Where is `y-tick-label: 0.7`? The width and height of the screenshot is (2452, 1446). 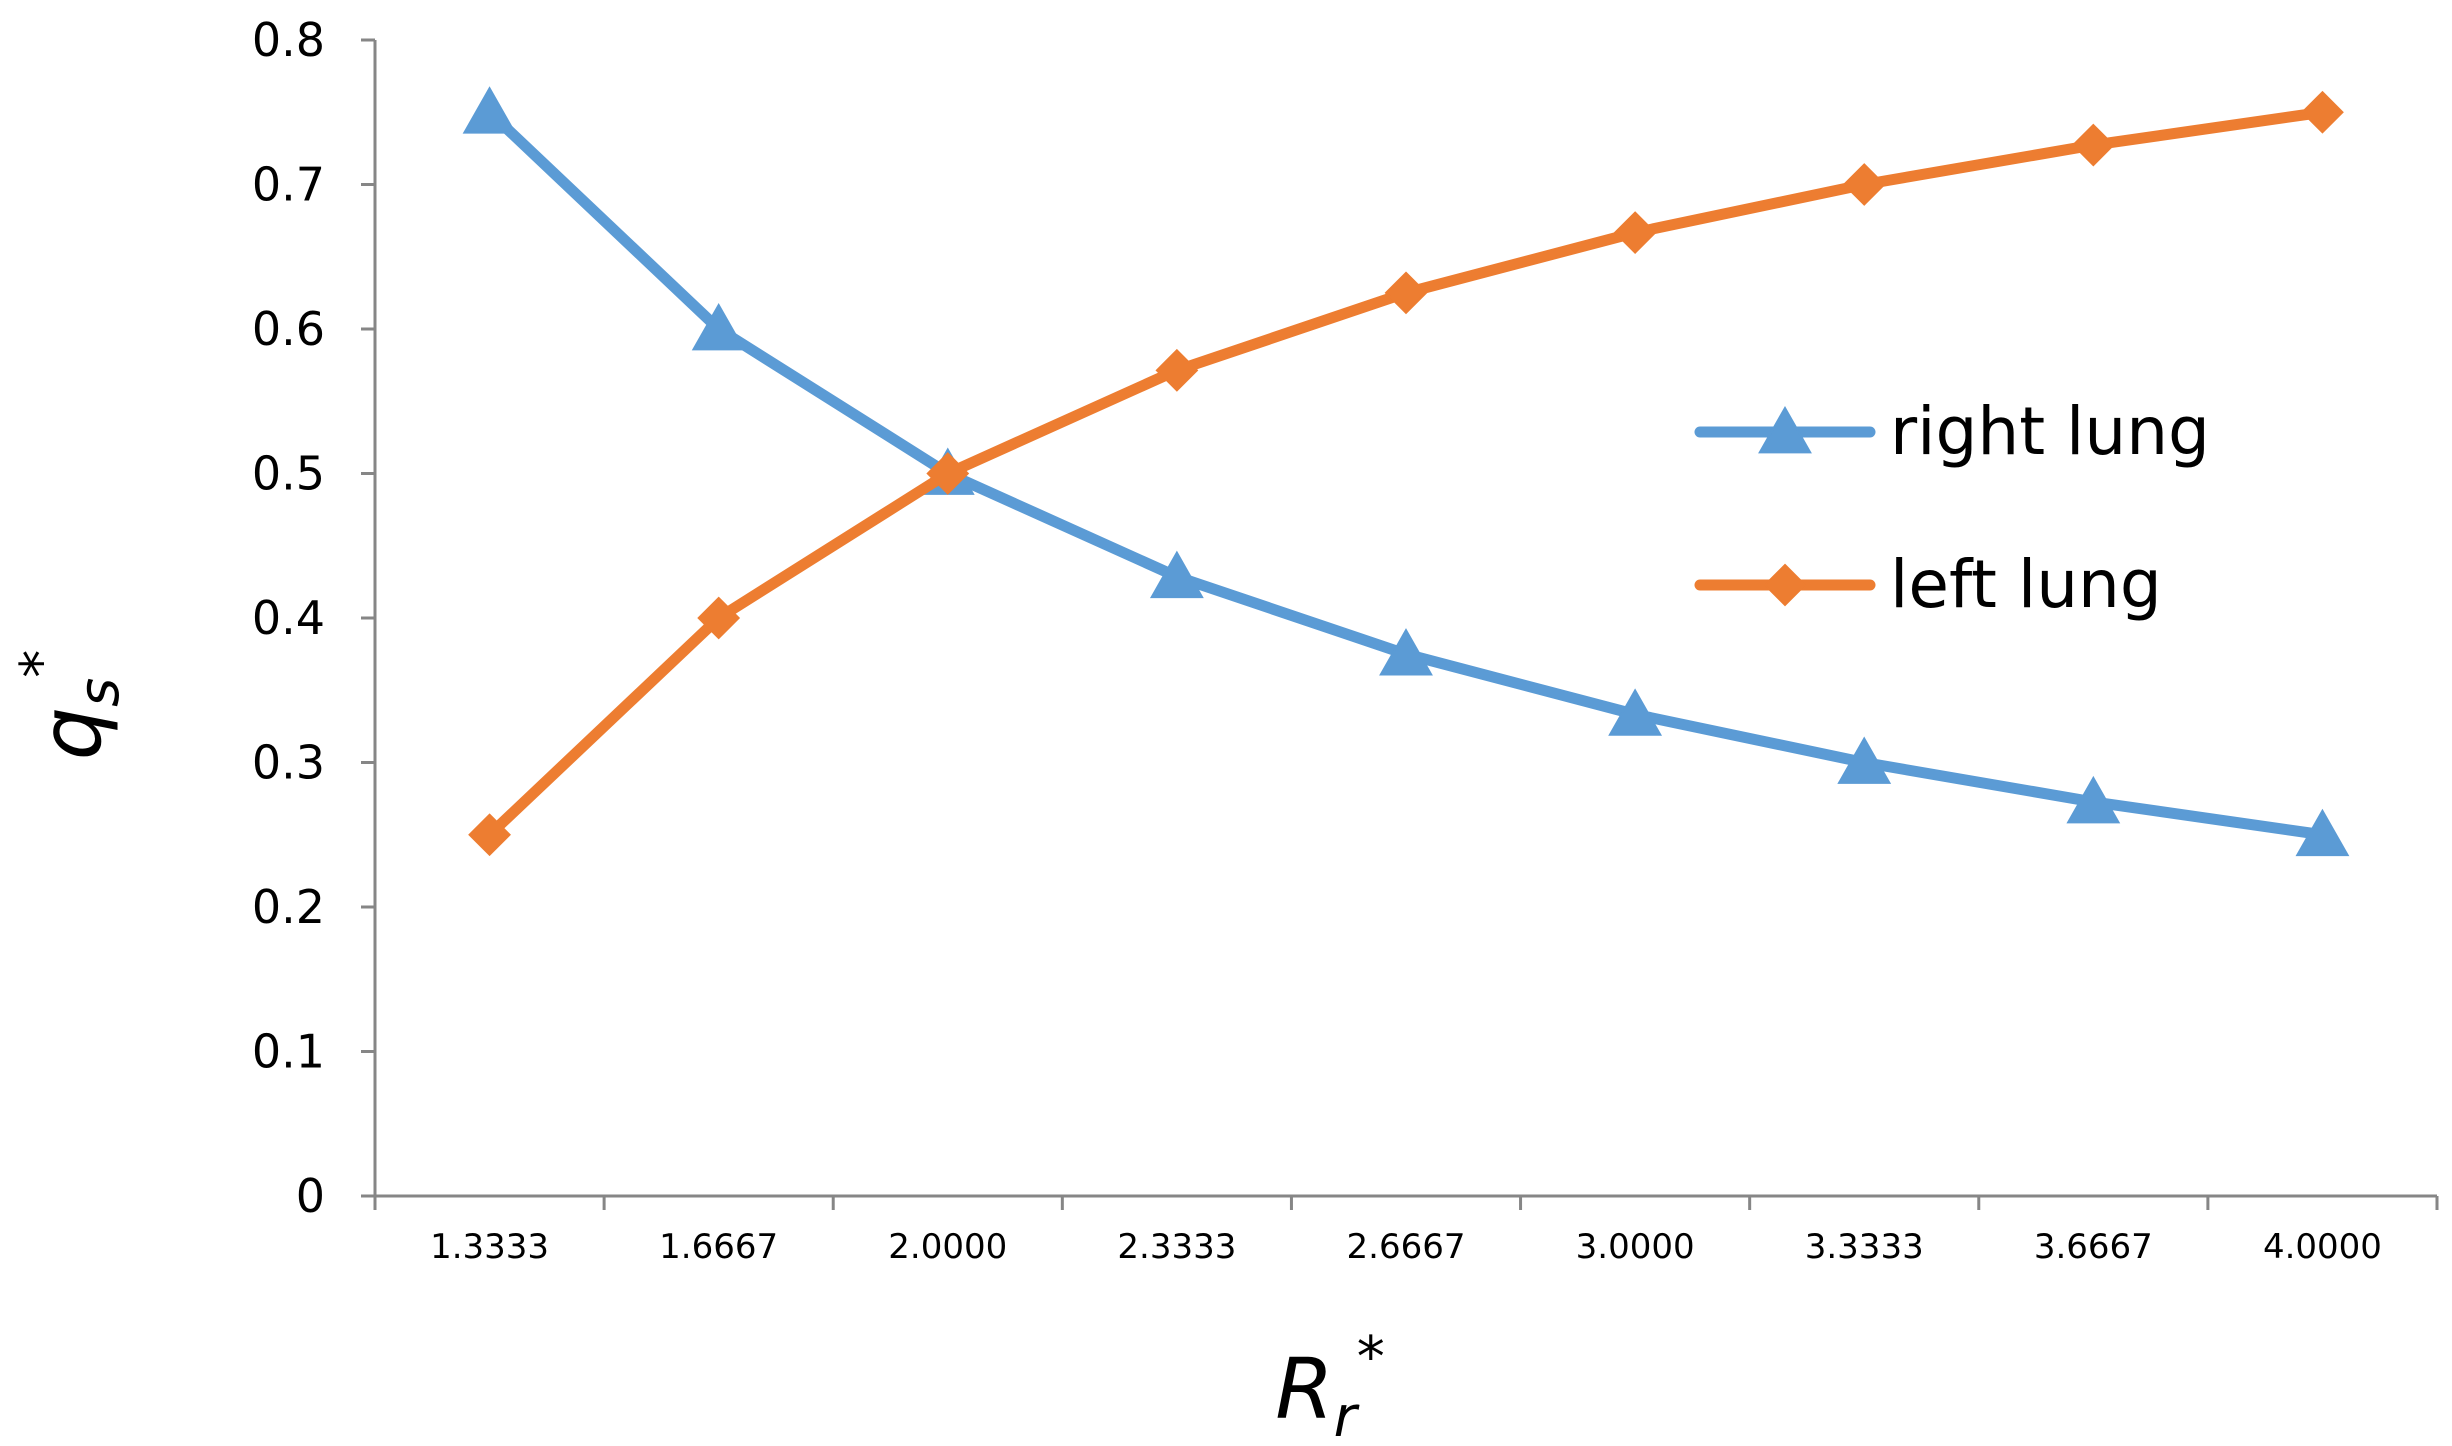 y-tick-label: 0.7 is located at coordinates (288, 185).